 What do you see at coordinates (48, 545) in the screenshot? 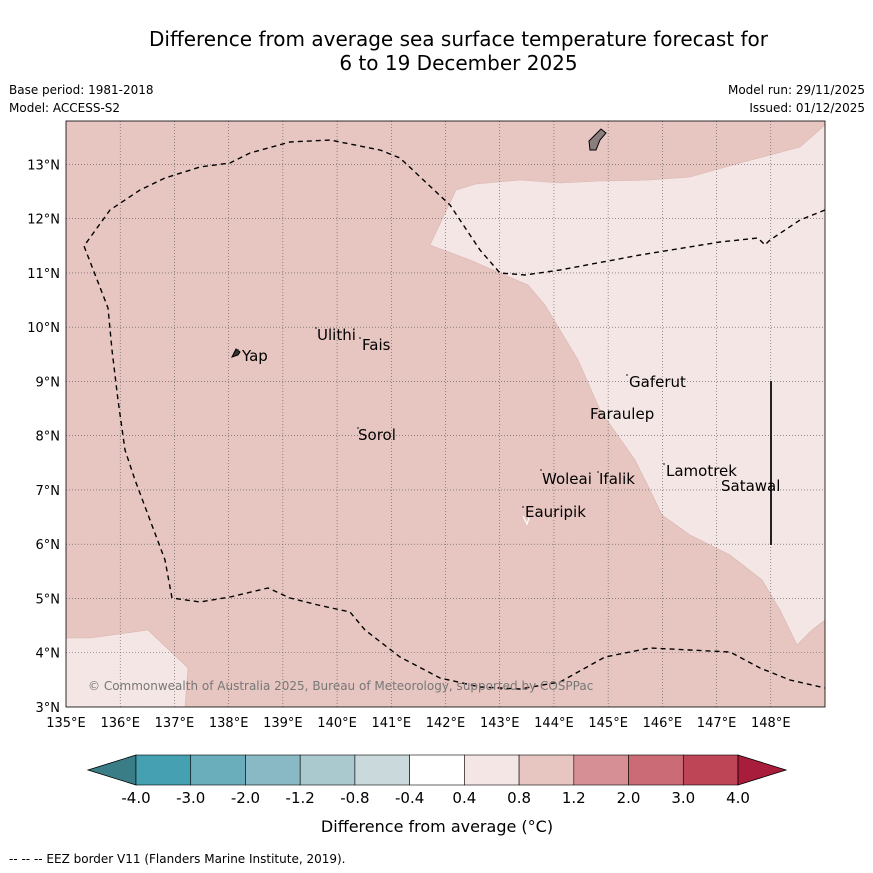
I see `lat-tick-label: 6°N` at bounding box center [48, 545].